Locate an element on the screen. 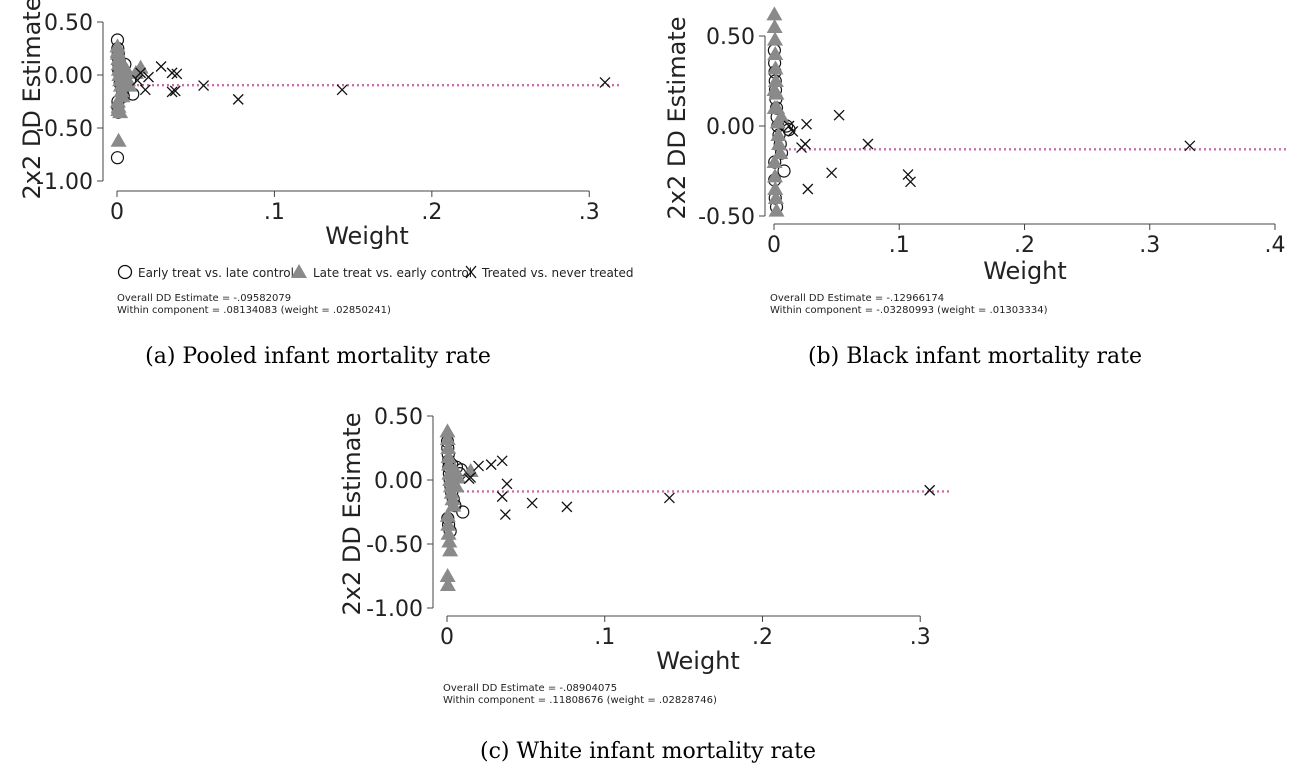  panel-c-ytick-label: -1.00 is located at coordinates (394, 609).